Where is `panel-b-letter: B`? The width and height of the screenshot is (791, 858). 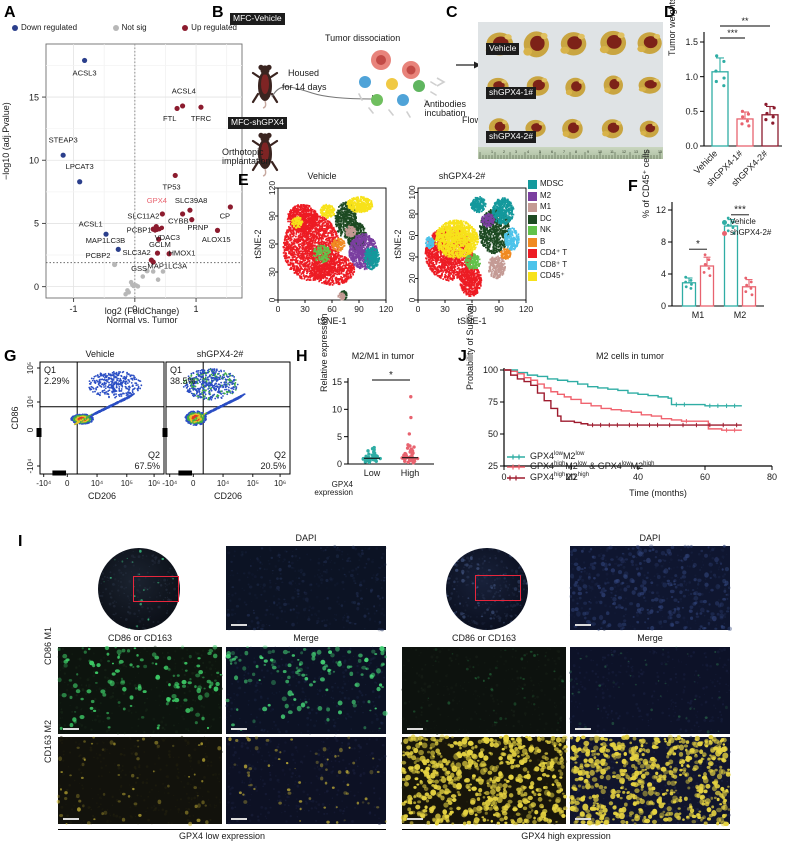 panel-b-letter: B is located at coordinates (218, 13).